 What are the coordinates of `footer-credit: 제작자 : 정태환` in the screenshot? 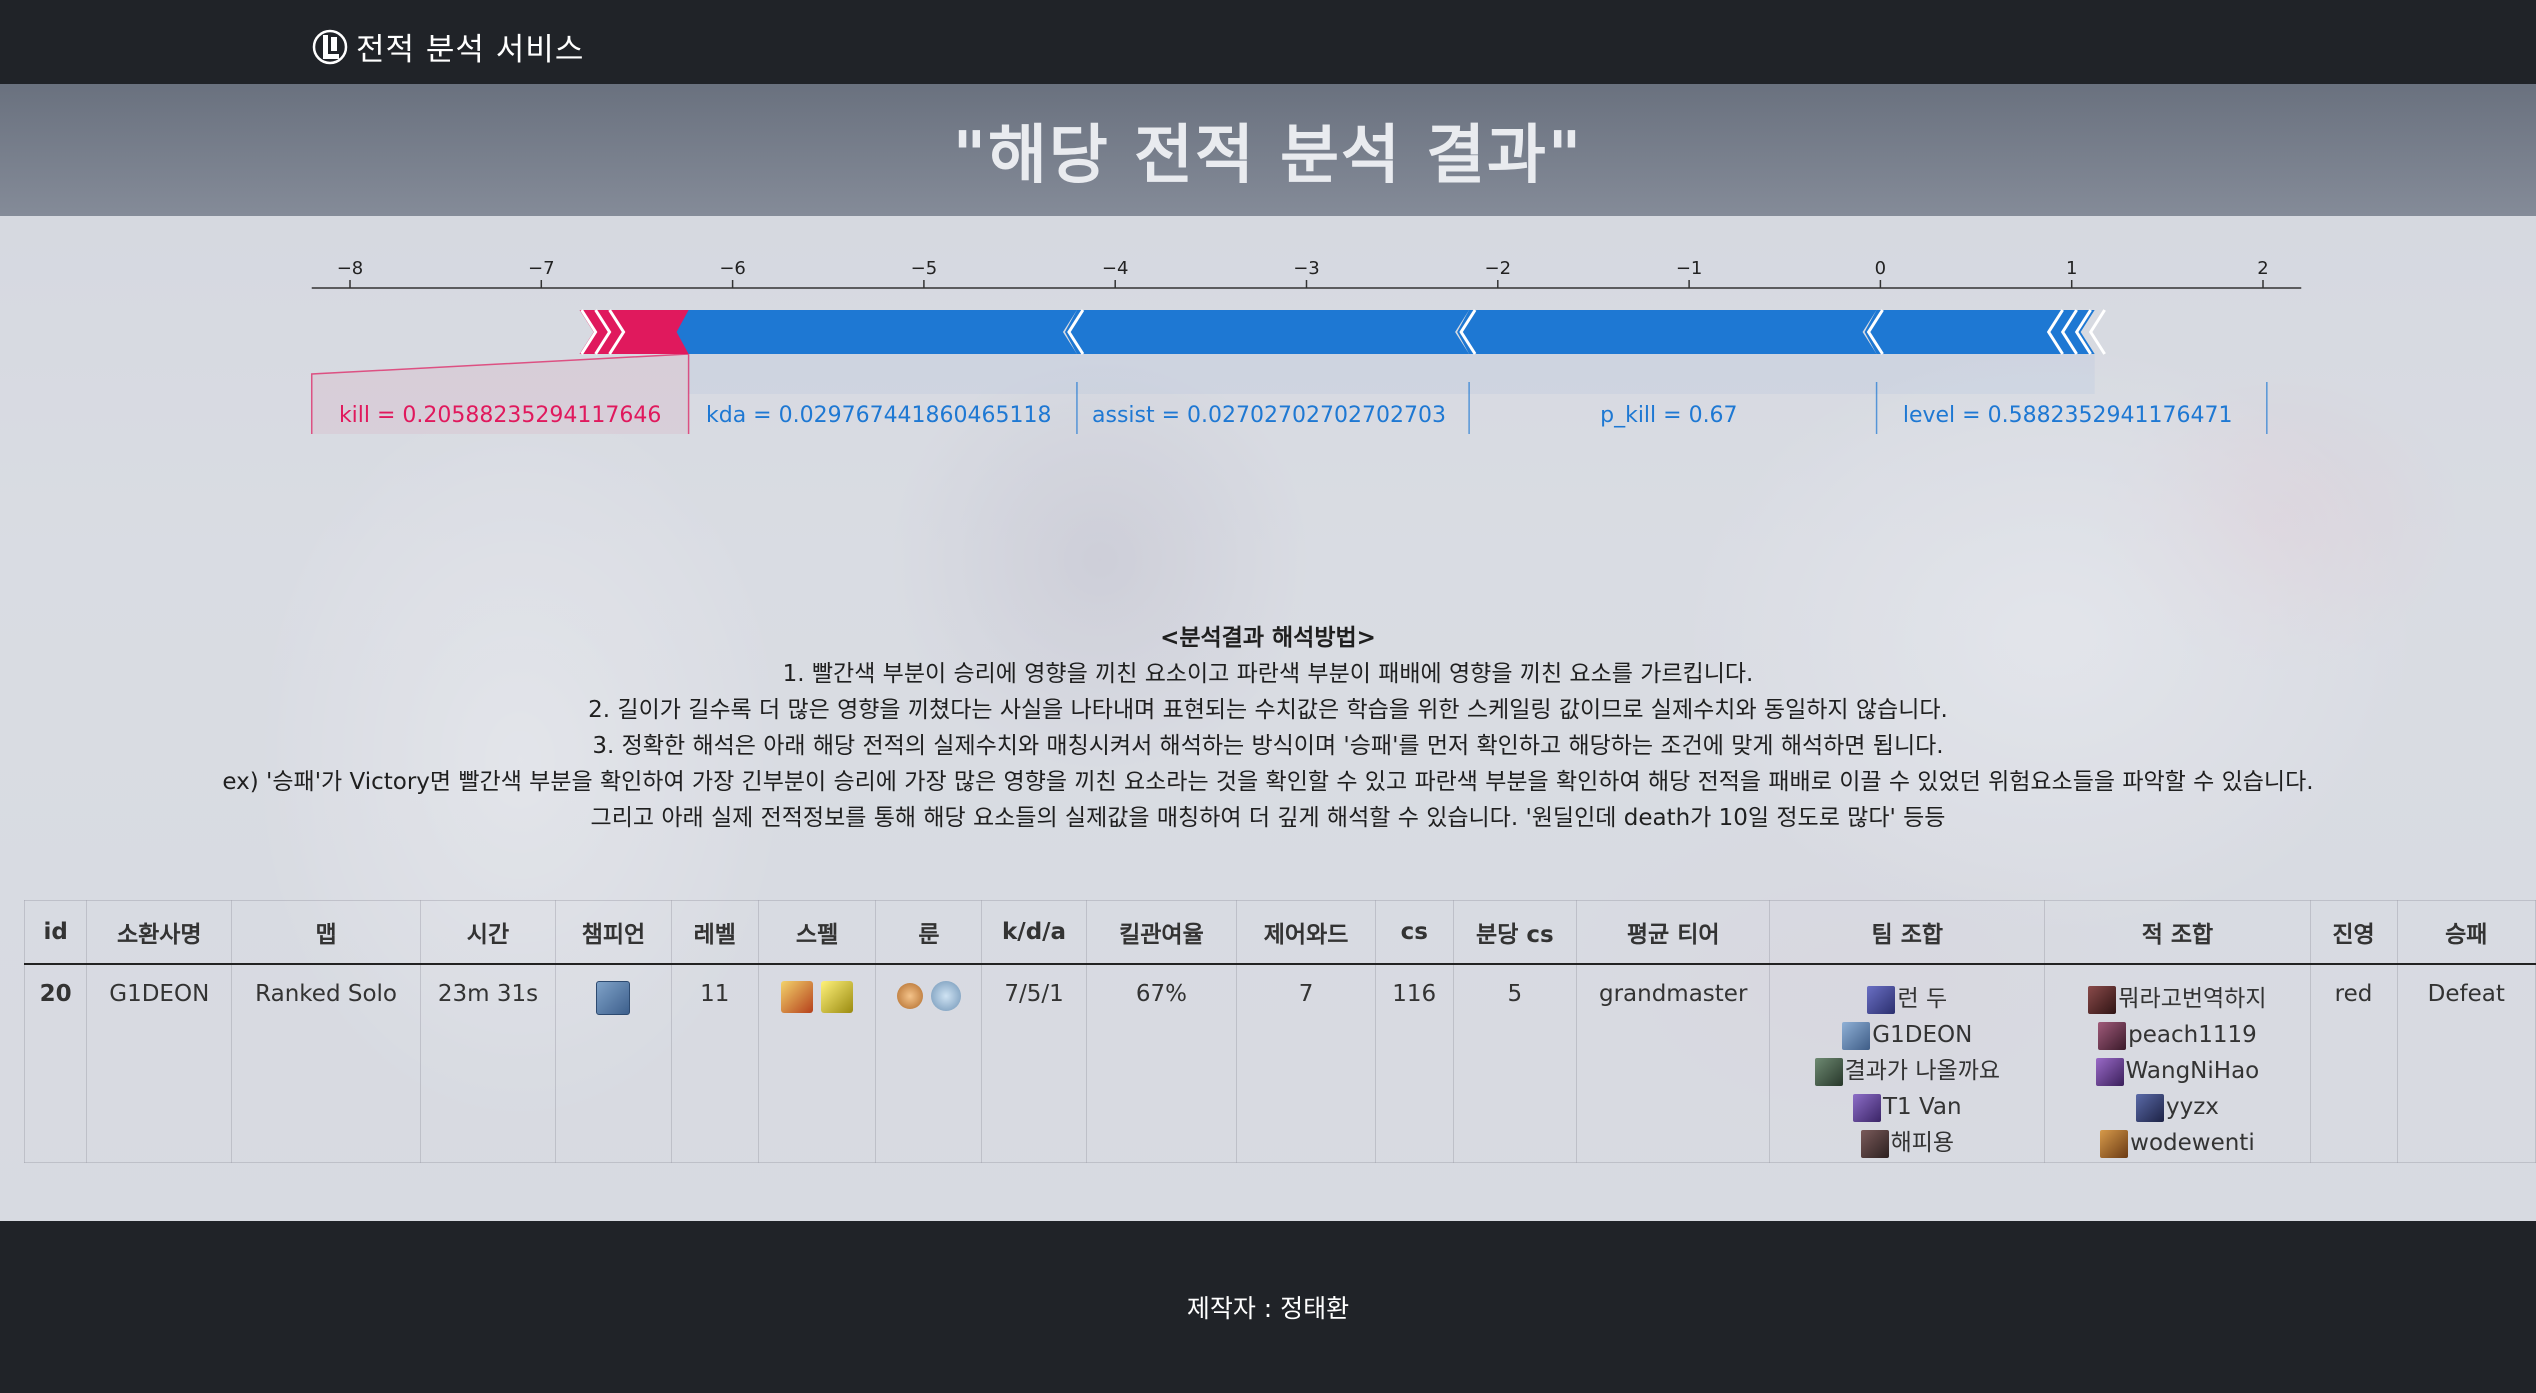 It's located at (1268, 1308).